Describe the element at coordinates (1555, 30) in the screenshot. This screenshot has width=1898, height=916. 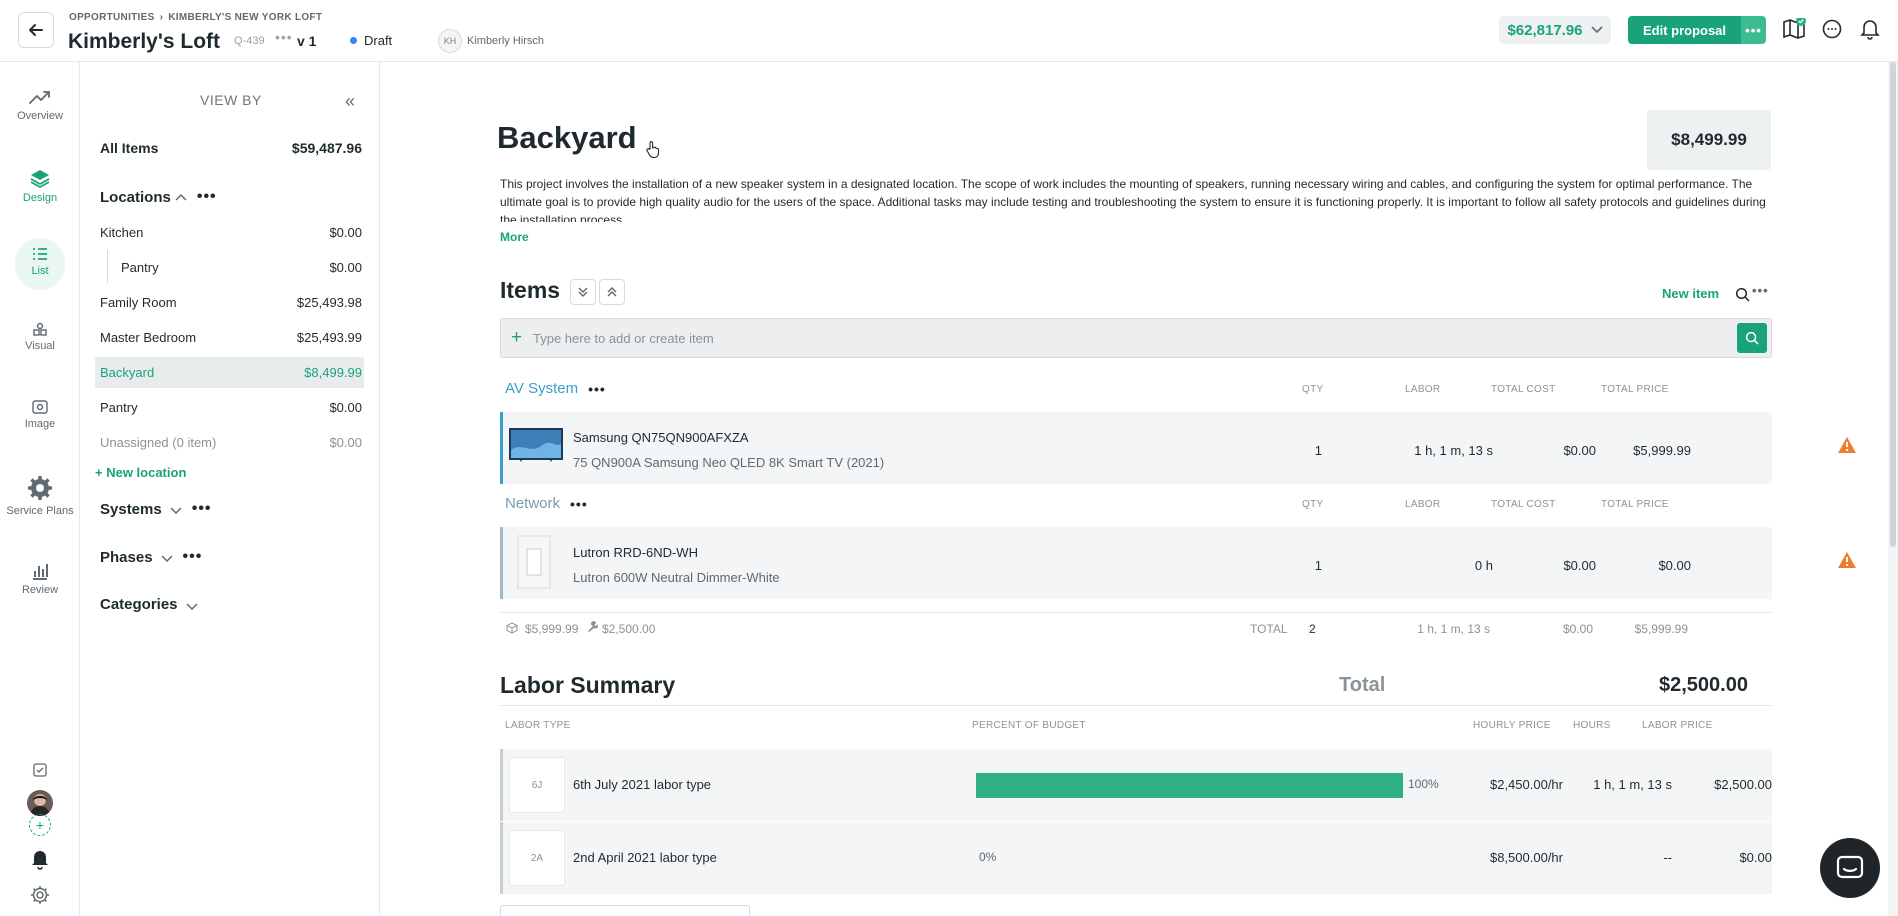
I see `proposal-total-dropdown: $62,817.96` at that location.